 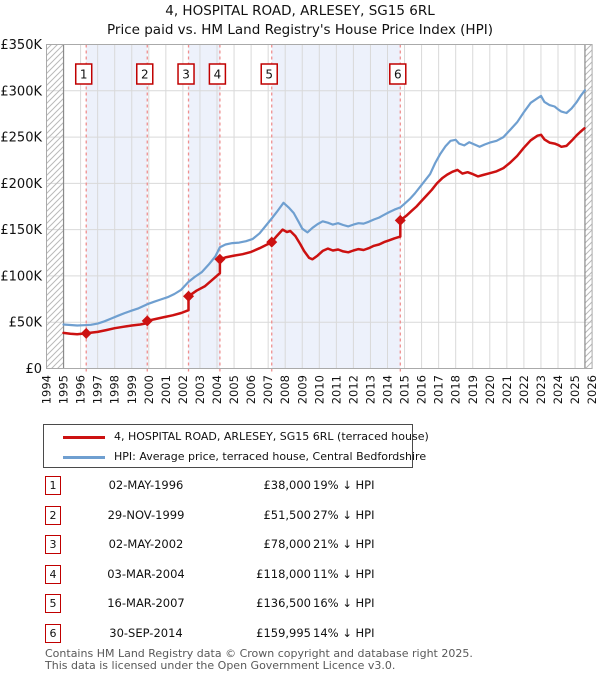 I want to click on transaction-number: 6, so click(x=53, y=633).